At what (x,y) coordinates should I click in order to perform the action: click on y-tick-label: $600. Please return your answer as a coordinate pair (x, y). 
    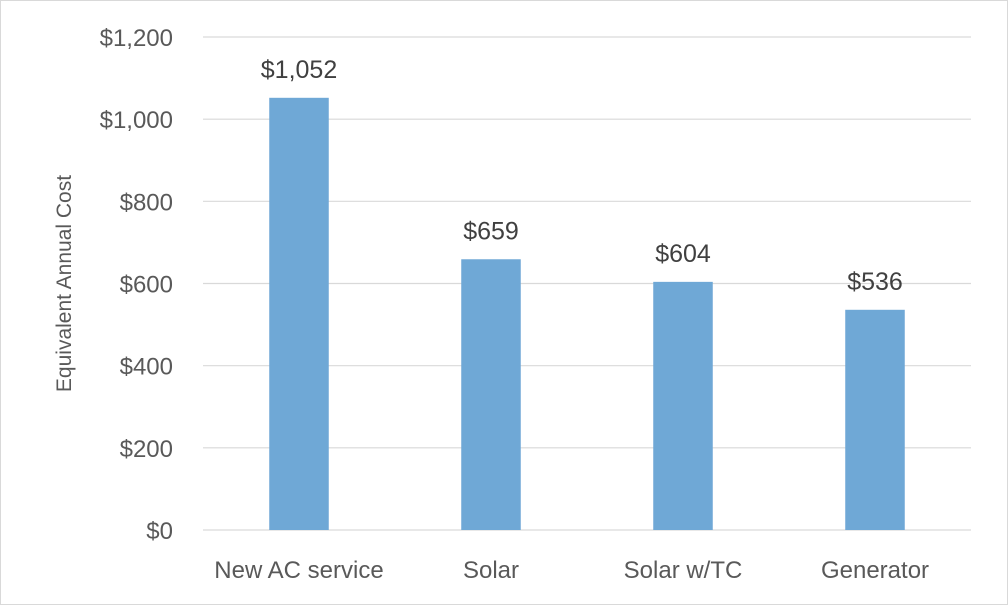
    Looking at the image, I should click on (146, 285).